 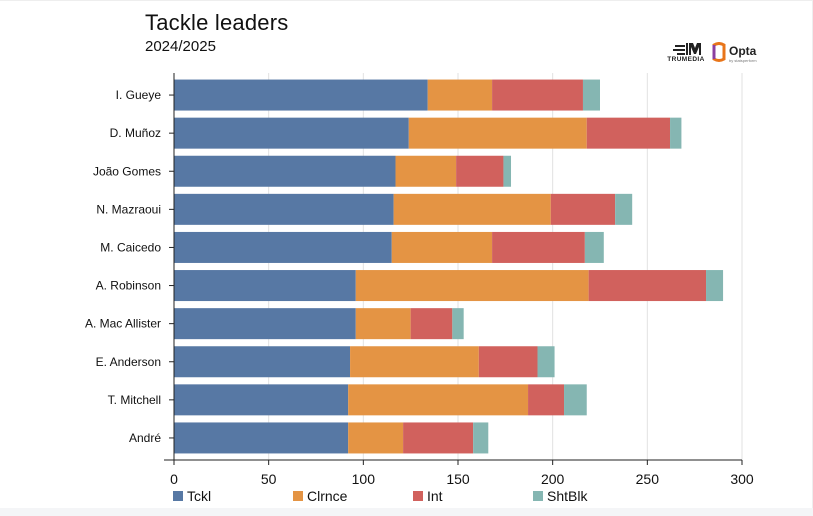 I want to click on x-tick-label: 100, so click(x=364, y=479).